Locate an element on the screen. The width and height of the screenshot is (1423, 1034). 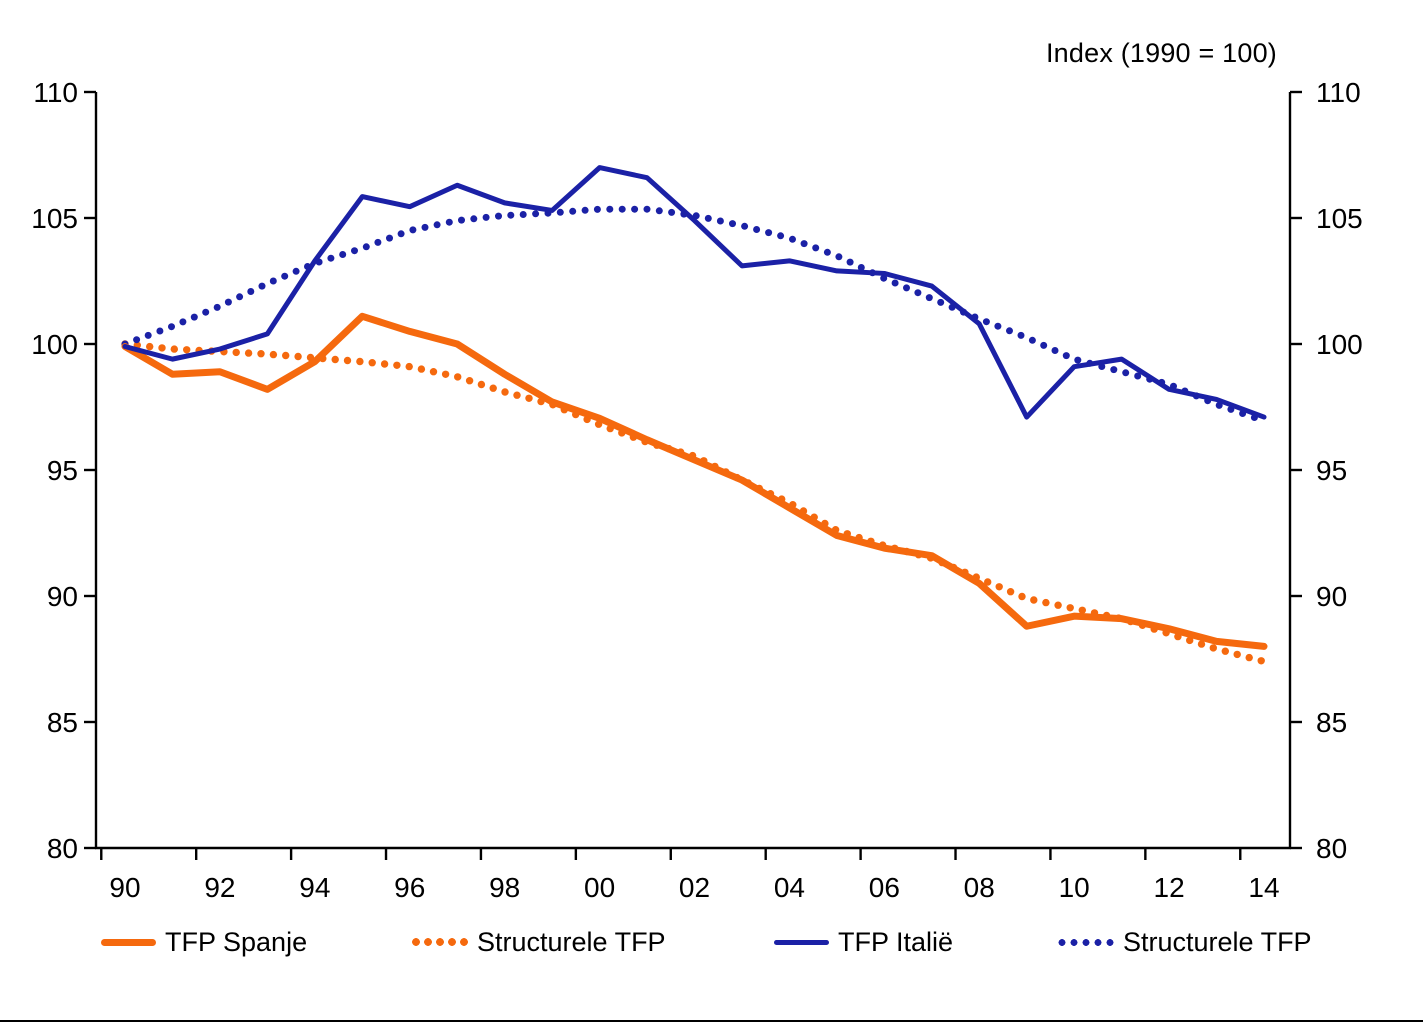
x-tick-label: 92 is located at coordinates (219, 887).